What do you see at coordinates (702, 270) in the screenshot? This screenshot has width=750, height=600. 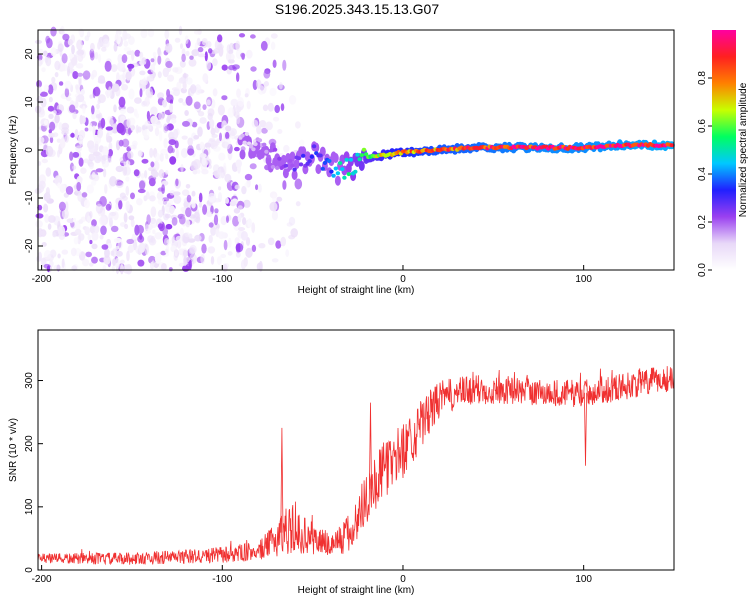 I see `colorbar-tick-label: 0.0` at bounding box center [702, 270].